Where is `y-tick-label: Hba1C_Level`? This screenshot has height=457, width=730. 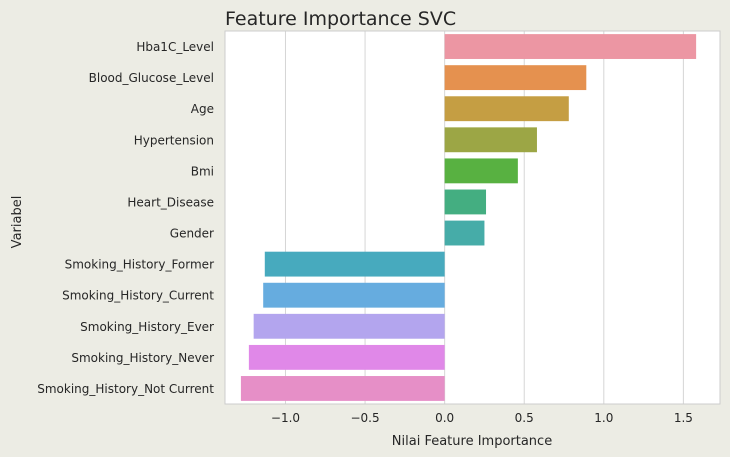
y-tick-label: Hba1C_Level is located at coordinates (175, 47).